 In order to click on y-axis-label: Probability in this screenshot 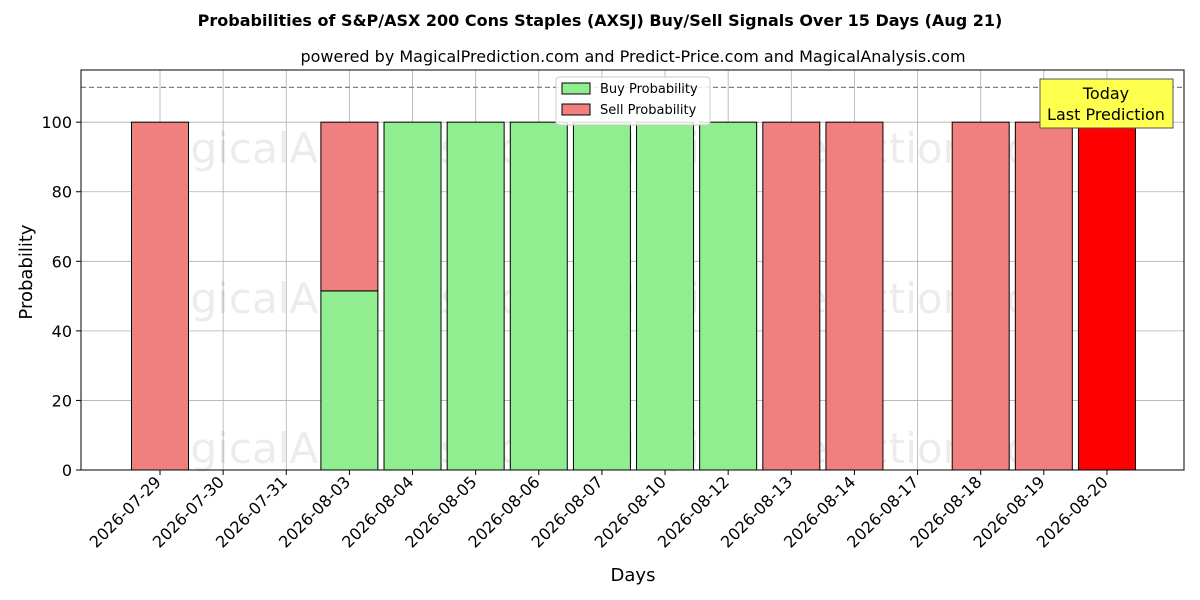, I will do `click(26, 271)`.